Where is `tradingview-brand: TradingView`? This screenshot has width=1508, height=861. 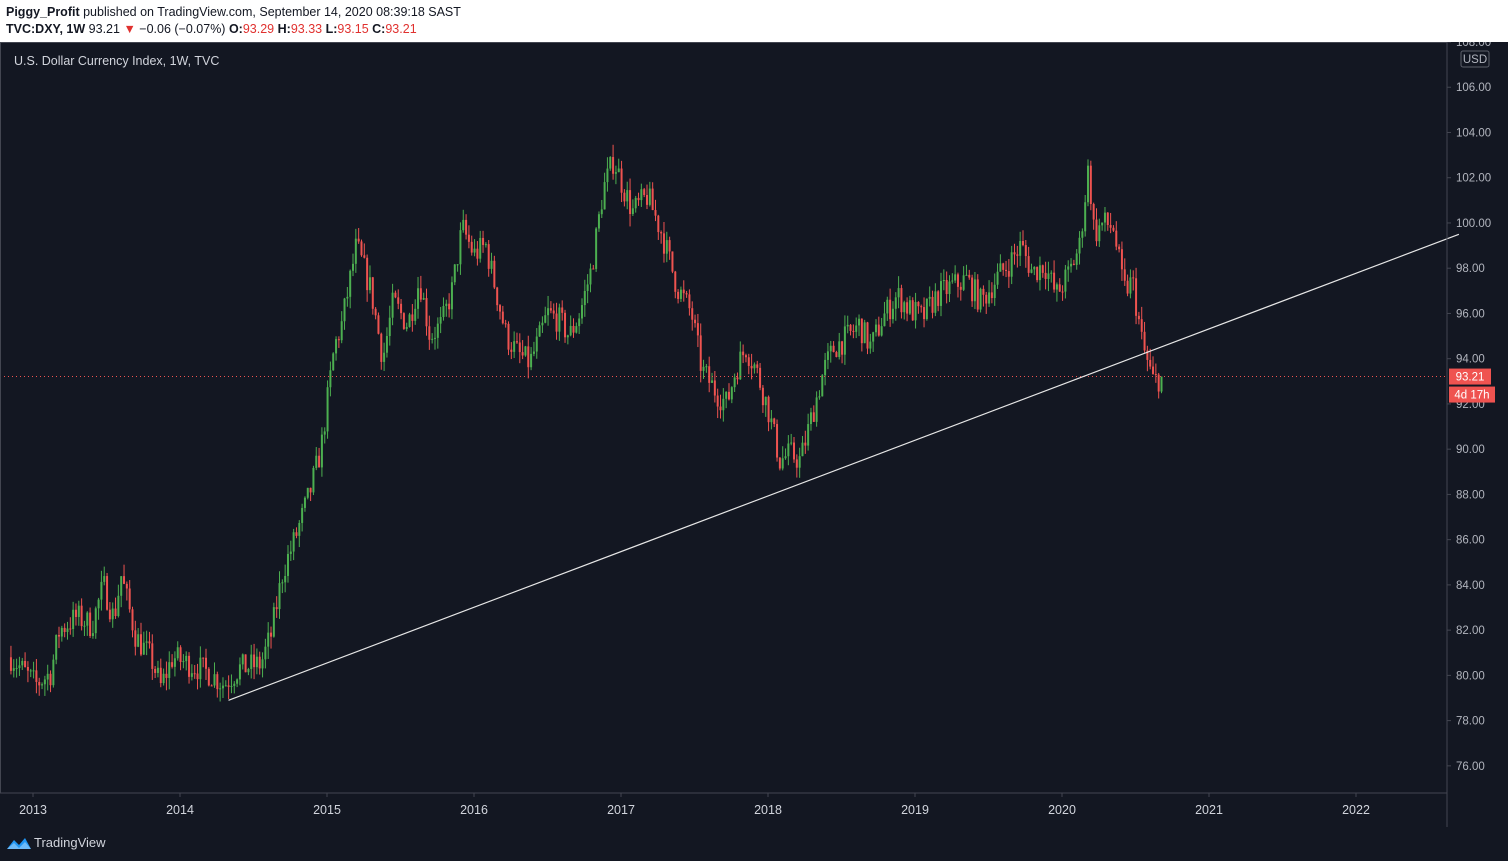 tradingview-brand: TradingView is located at coordinates (70, 842).